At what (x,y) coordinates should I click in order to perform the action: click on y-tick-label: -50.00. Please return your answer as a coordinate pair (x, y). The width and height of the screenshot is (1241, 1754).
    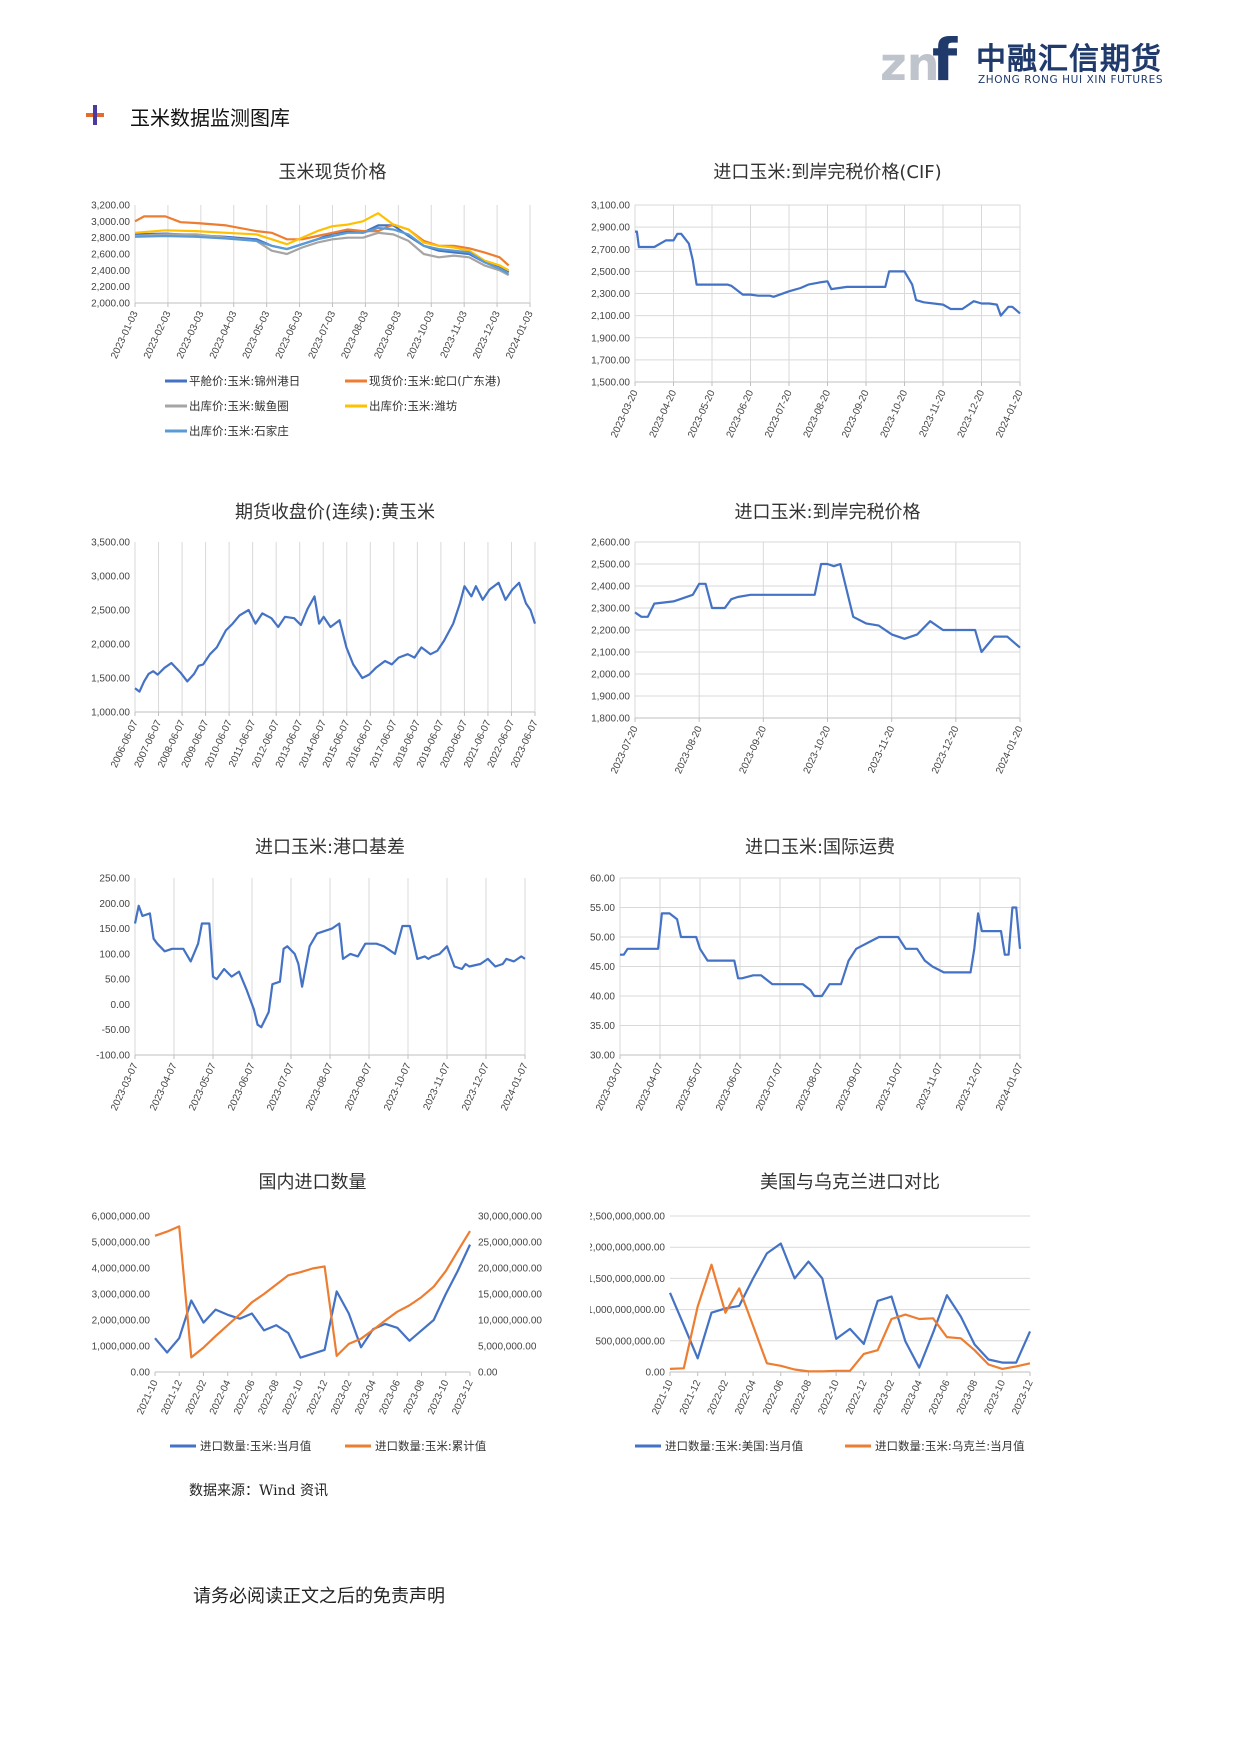
    Looking at the image, I should click on (116, 1030).